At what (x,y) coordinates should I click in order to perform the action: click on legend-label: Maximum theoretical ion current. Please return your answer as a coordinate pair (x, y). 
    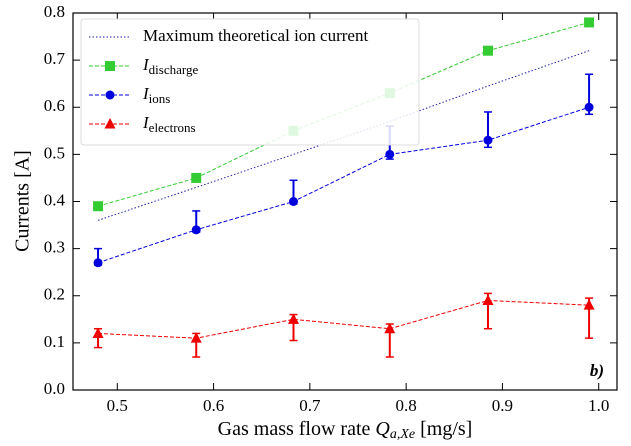
    Looking at the image, I should click on (255, 35).